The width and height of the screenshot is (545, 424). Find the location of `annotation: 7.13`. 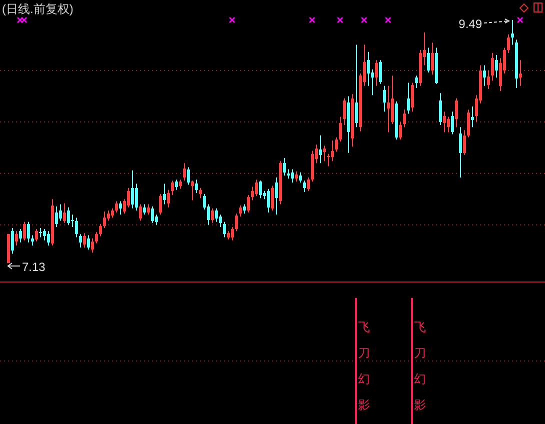

annotation: 7.13 is located at coordinates (34, 267).